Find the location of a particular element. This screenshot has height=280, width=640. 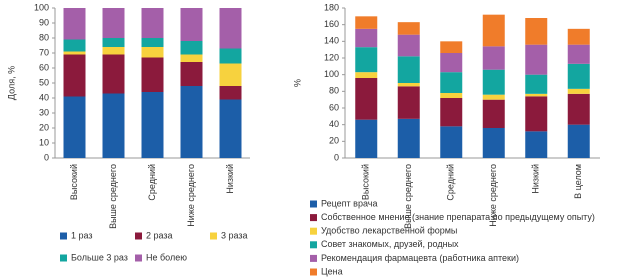

y-tick-label: 70 is located at coordinates (44, 52).